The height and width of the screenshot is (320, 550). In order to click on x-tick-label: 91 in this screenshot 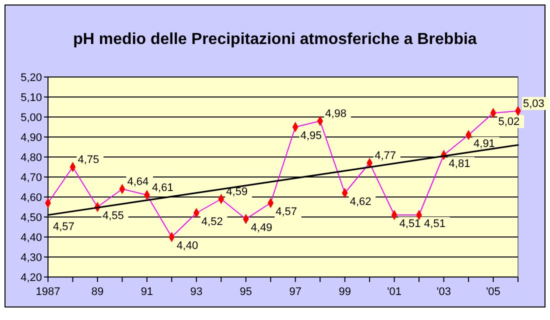, I will do `click(147, 292)`.